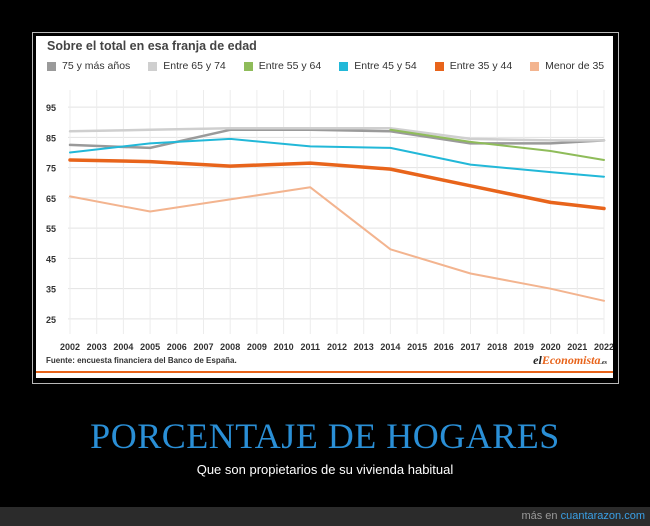  I want to click on headline: PORCENTAJE DE HOGARES, so click(325, 436).